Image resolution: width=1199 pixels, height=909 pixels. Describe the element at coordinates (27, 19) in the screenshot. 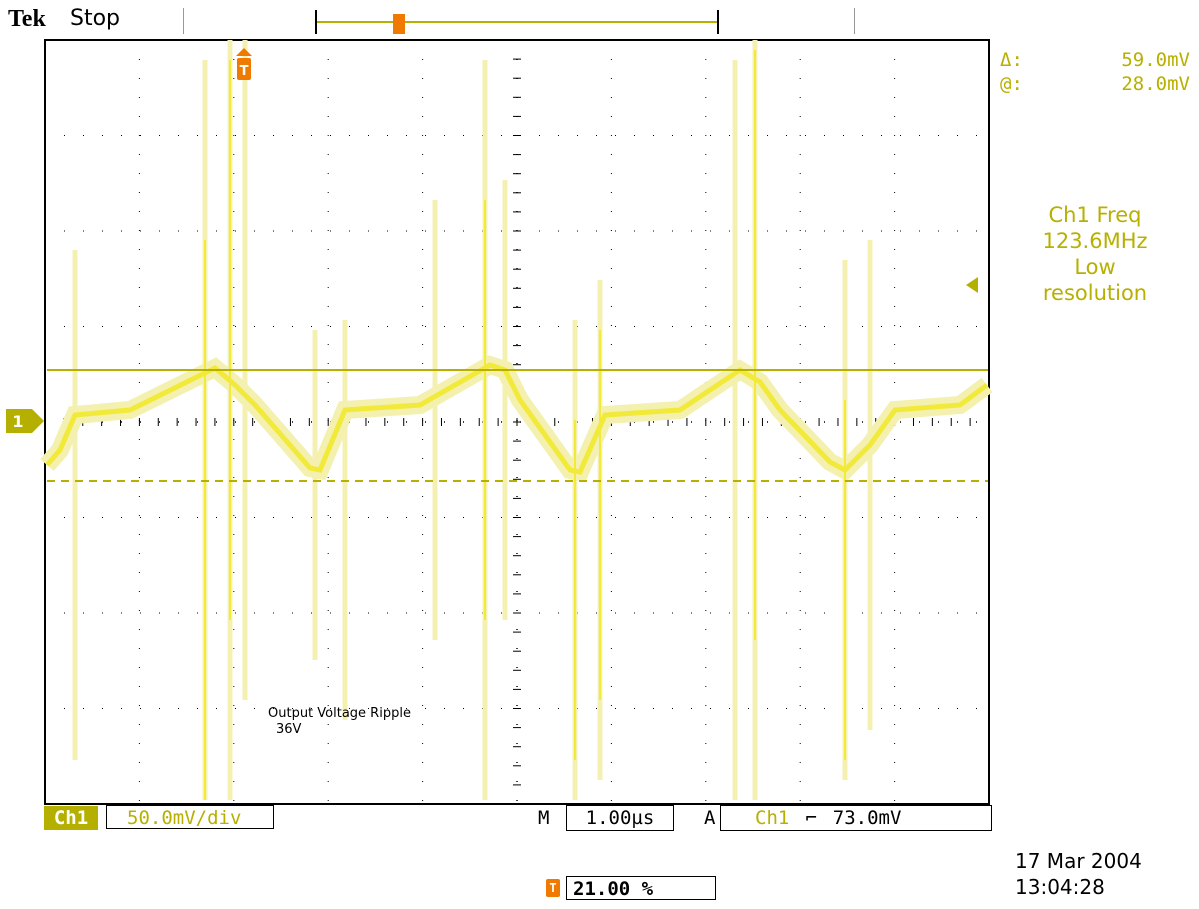

I see `brand-label: Tek` at that location.